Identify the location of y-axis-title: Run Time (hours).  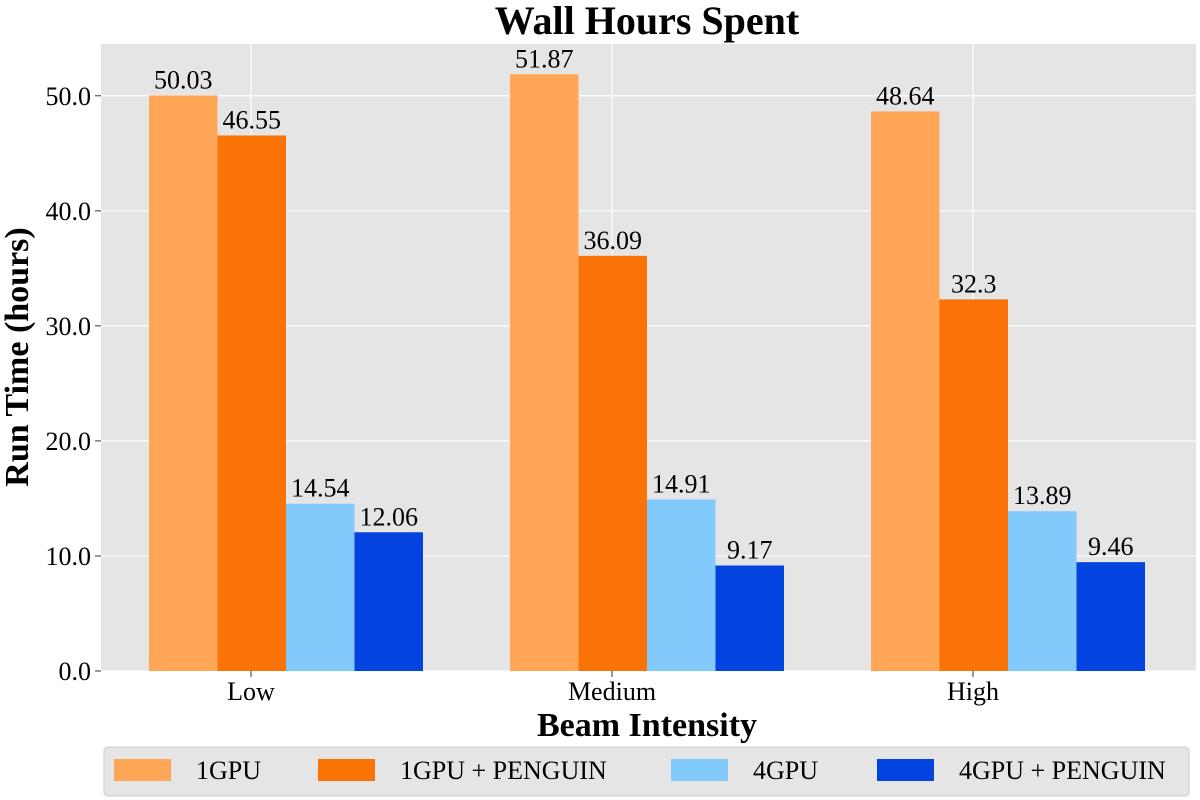
(18, 356).